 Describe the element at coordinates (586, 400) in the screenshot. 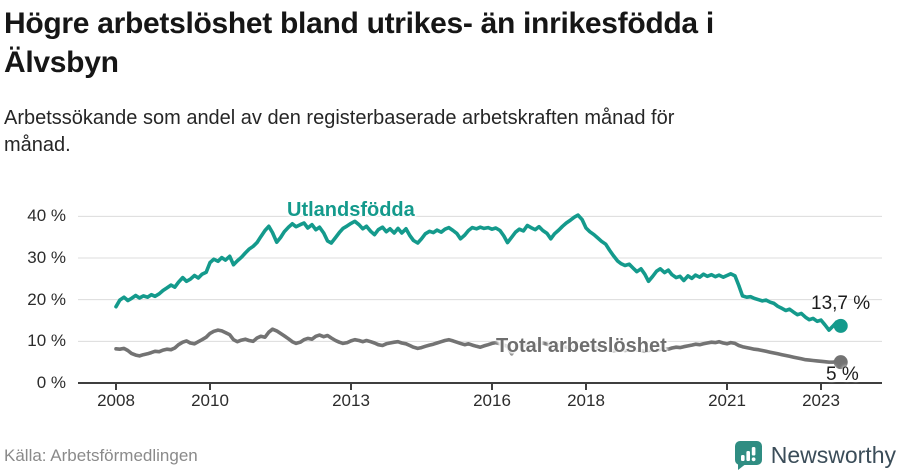

I see `x-tick-label: 2018` at that location.